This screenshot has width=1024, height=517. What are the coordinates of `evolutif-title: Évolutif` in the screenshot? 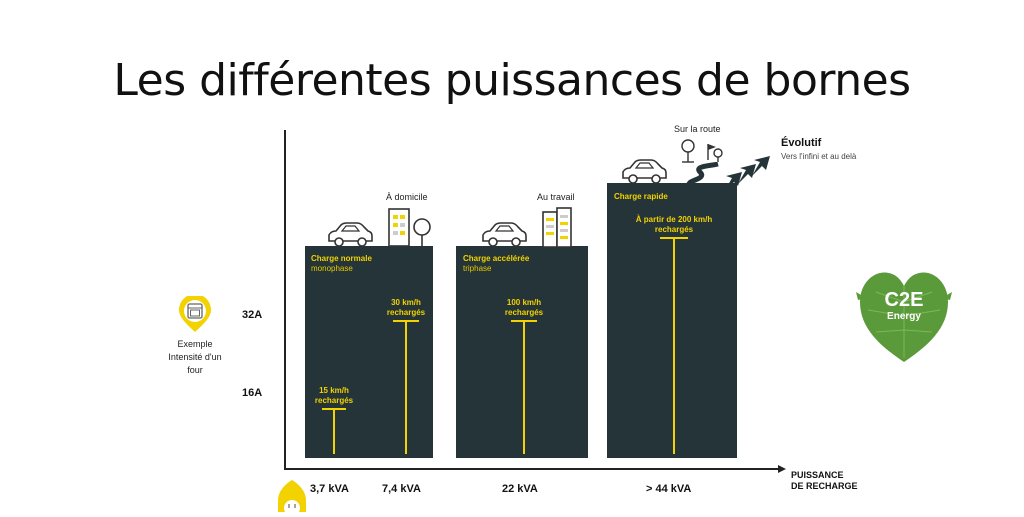 It's located at (801, 143).